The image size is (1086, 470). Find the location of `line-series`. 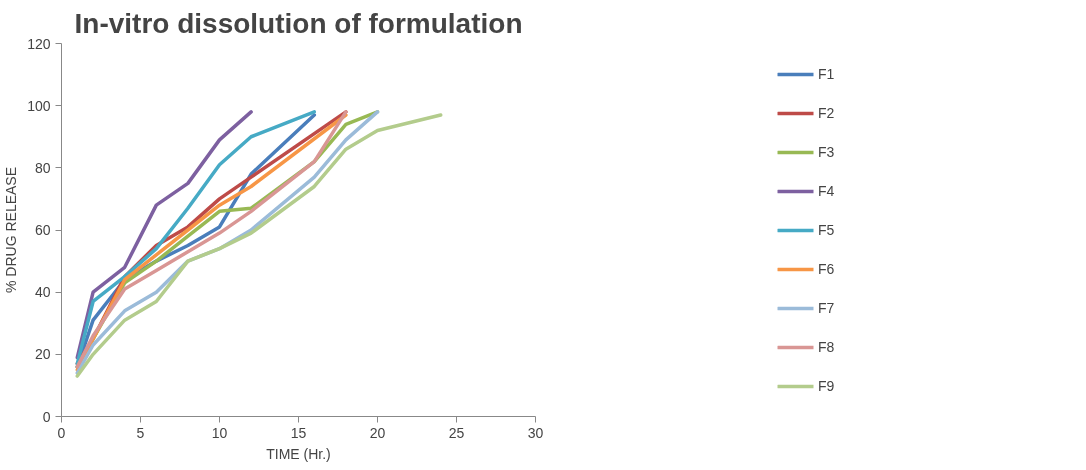

line-series is located at coordinates (164, 235).